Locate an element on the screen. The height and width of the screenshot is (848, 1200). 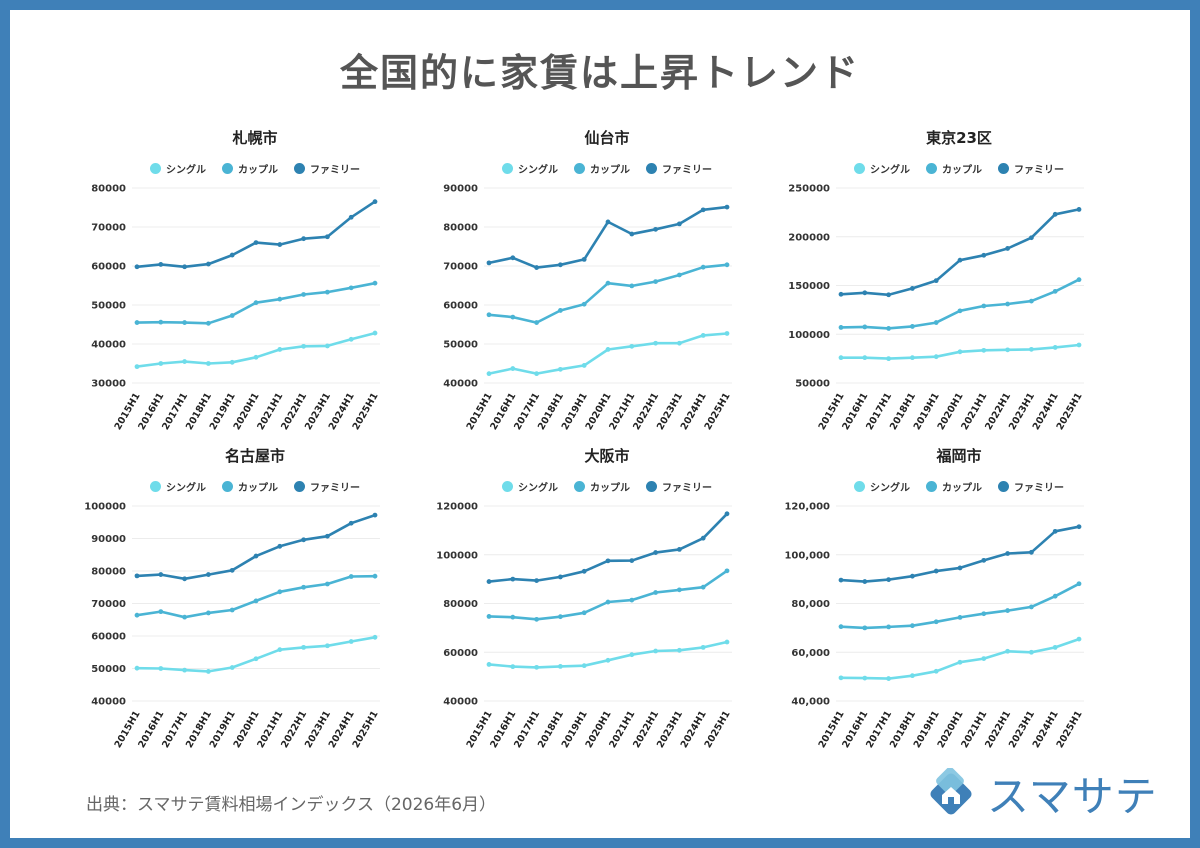
chart-title: 名古屋市 is located at coordinates (254, 456).